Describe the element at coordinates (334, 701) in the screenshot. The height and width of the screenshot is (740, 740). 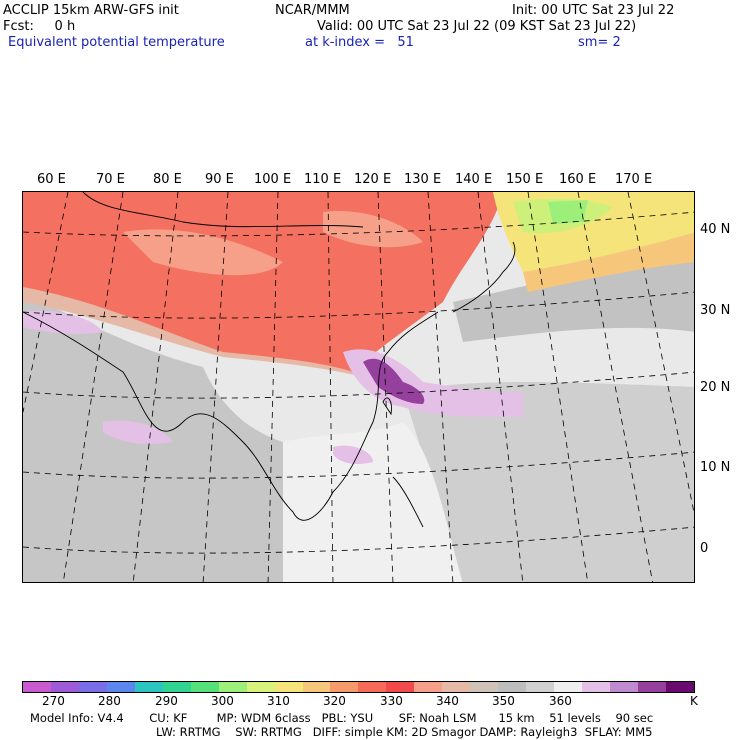
I see `colorbar-label: 320` at that location.